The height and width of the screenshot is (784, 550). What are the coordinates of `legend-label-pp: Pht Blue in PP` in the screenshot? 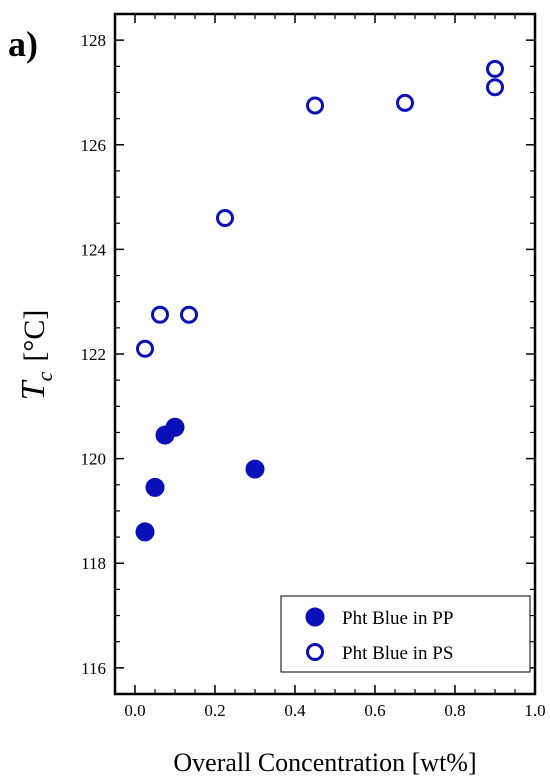 It's located at (397, 618).